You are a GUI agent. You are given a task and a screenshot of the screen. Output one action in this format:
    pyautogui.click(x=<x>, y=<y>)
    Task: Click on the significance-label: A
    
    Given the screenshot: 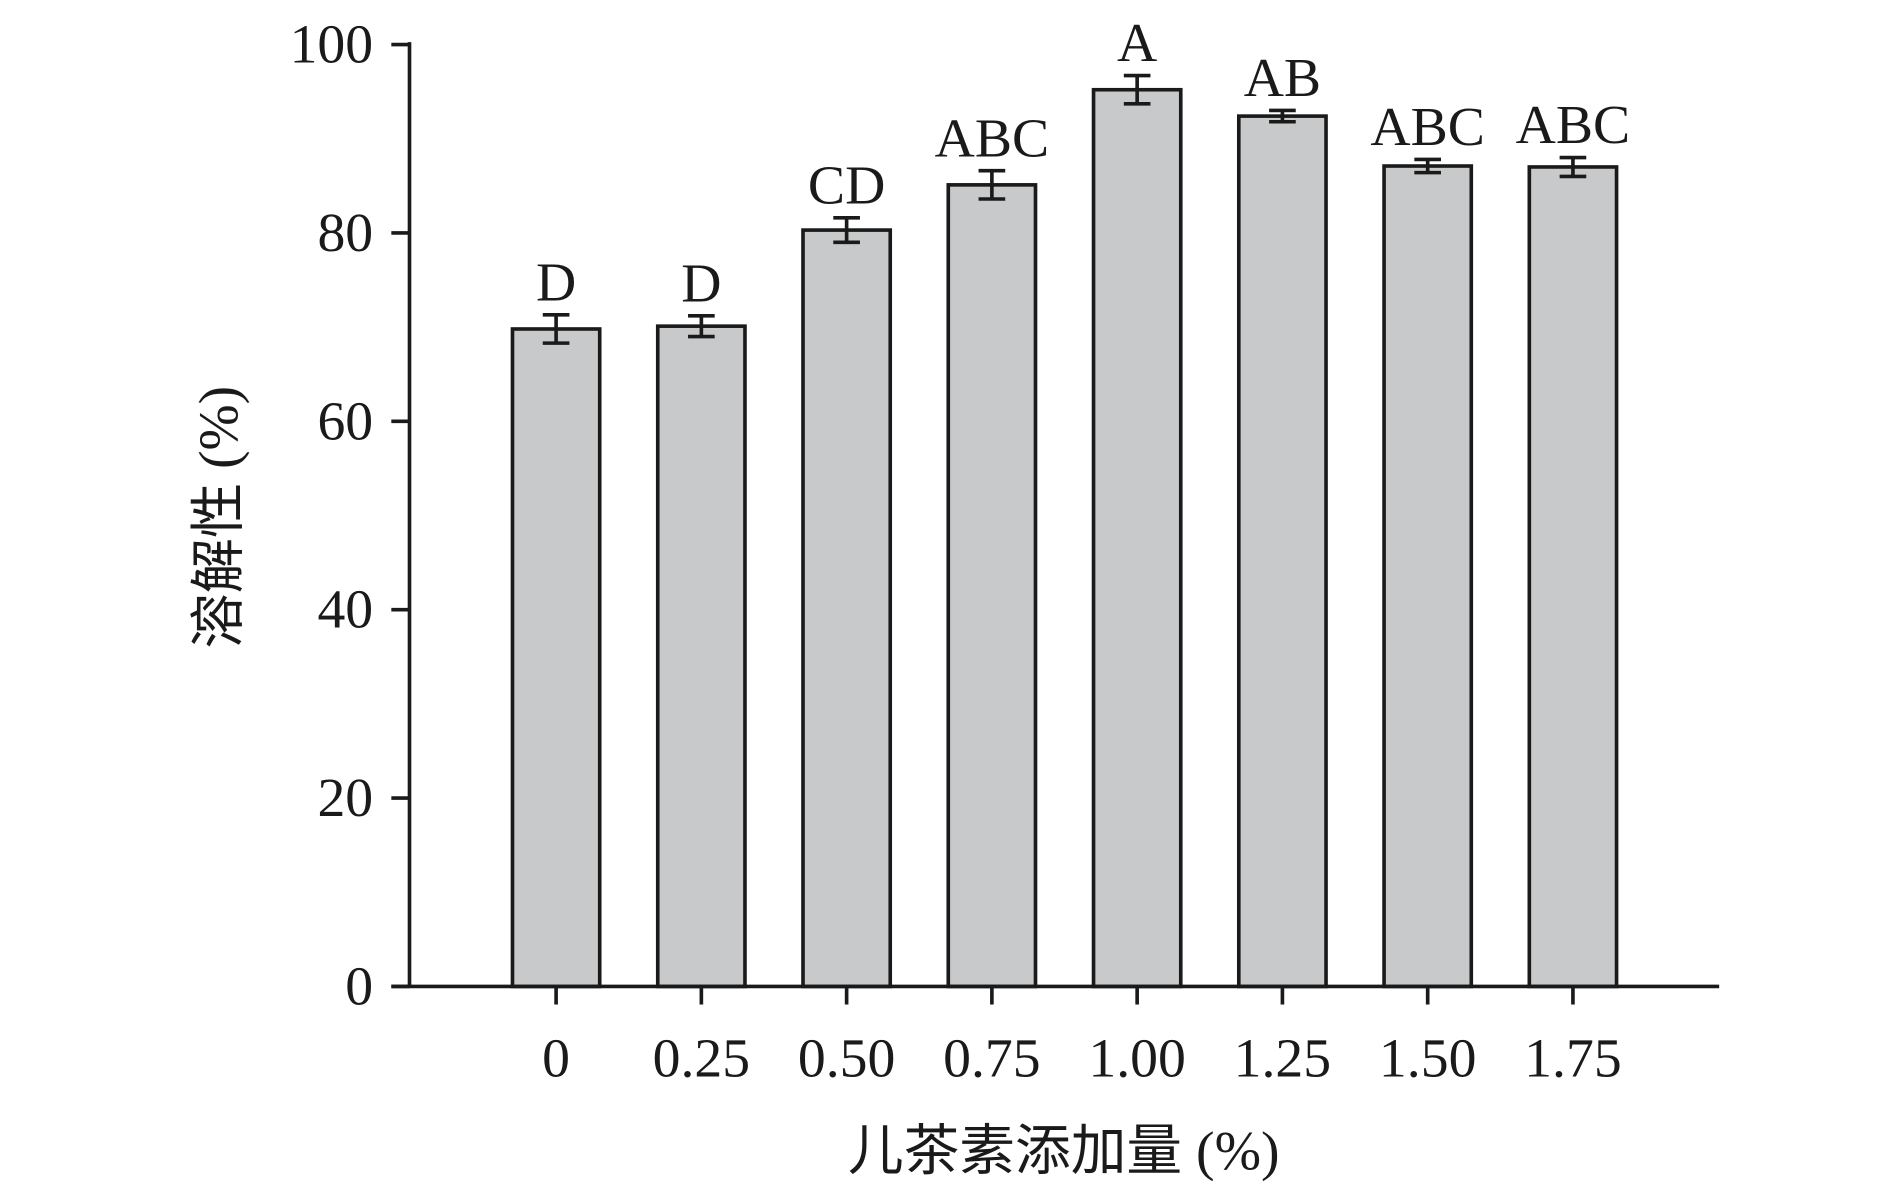 What is the action you would take?
    pyautogui.click(x=1137, y=43)
    